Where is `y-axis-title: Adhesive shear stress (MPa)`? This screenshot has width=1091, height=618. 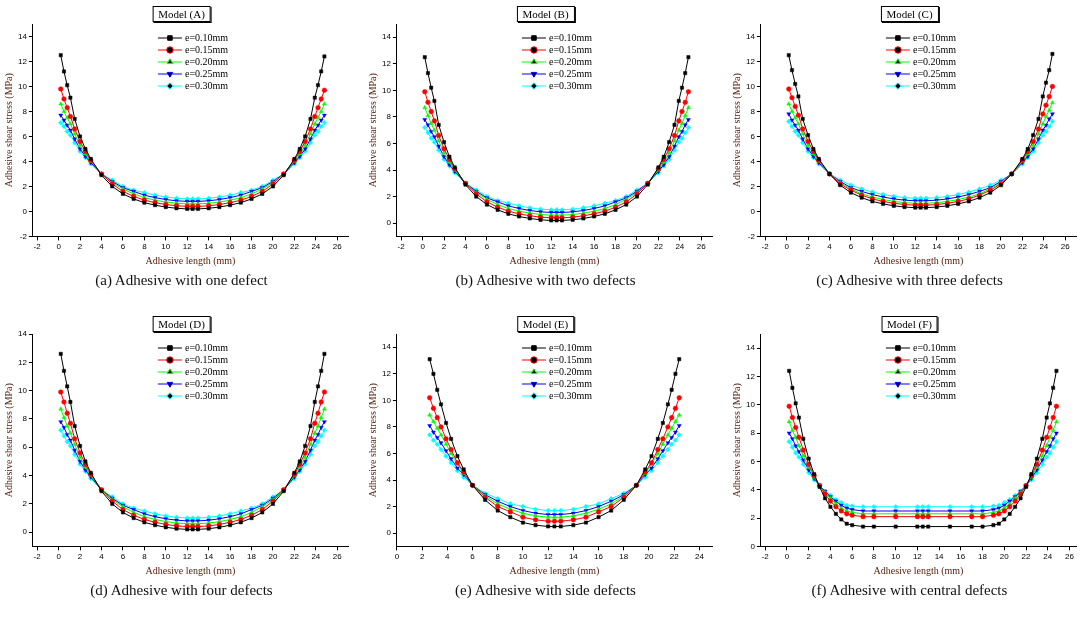 y-axis-title: Adhesive shear stress (MPa) is located at coordinates (736, 440).